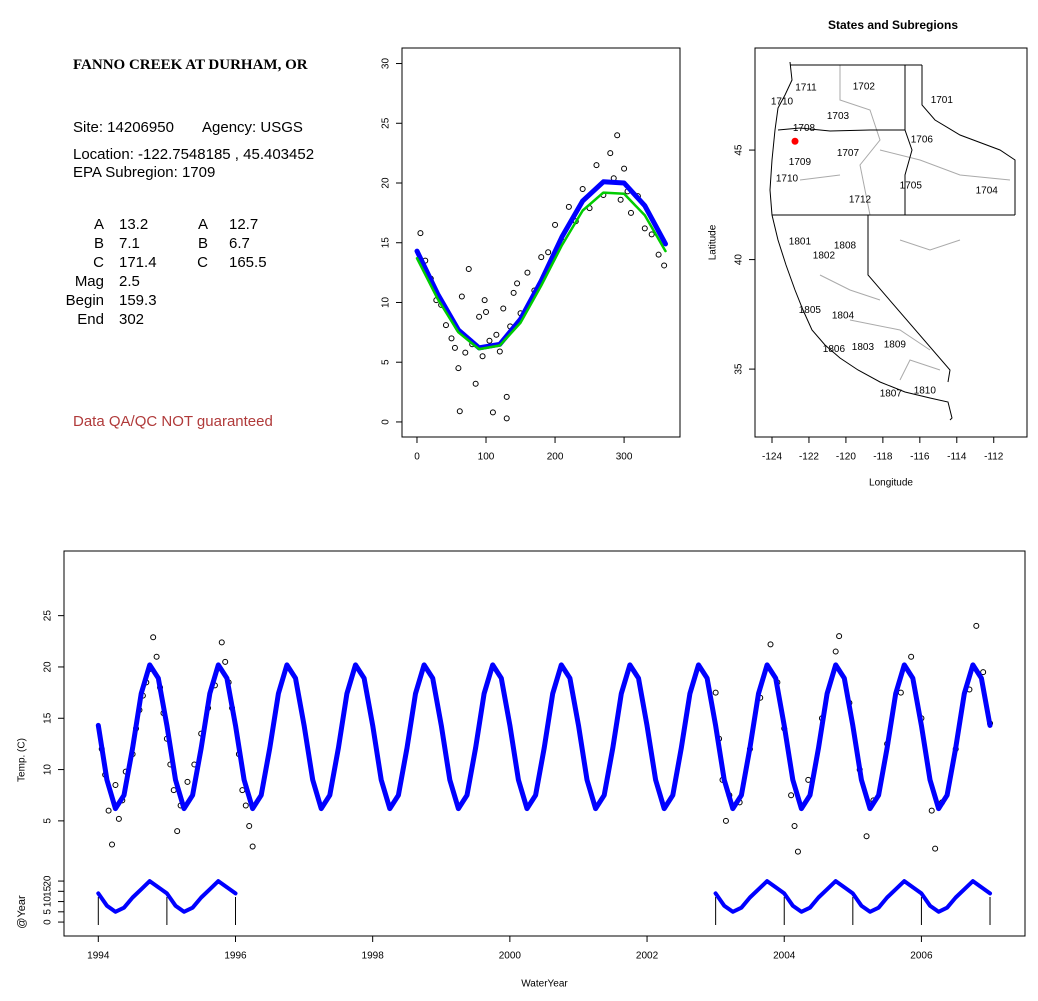 The width and height of the screenshot is (1038, 1001). What do you see at coordinates (994, 457) in the screenshot?
I see `x-tick-label: -112` at bounding box center [994, 457].